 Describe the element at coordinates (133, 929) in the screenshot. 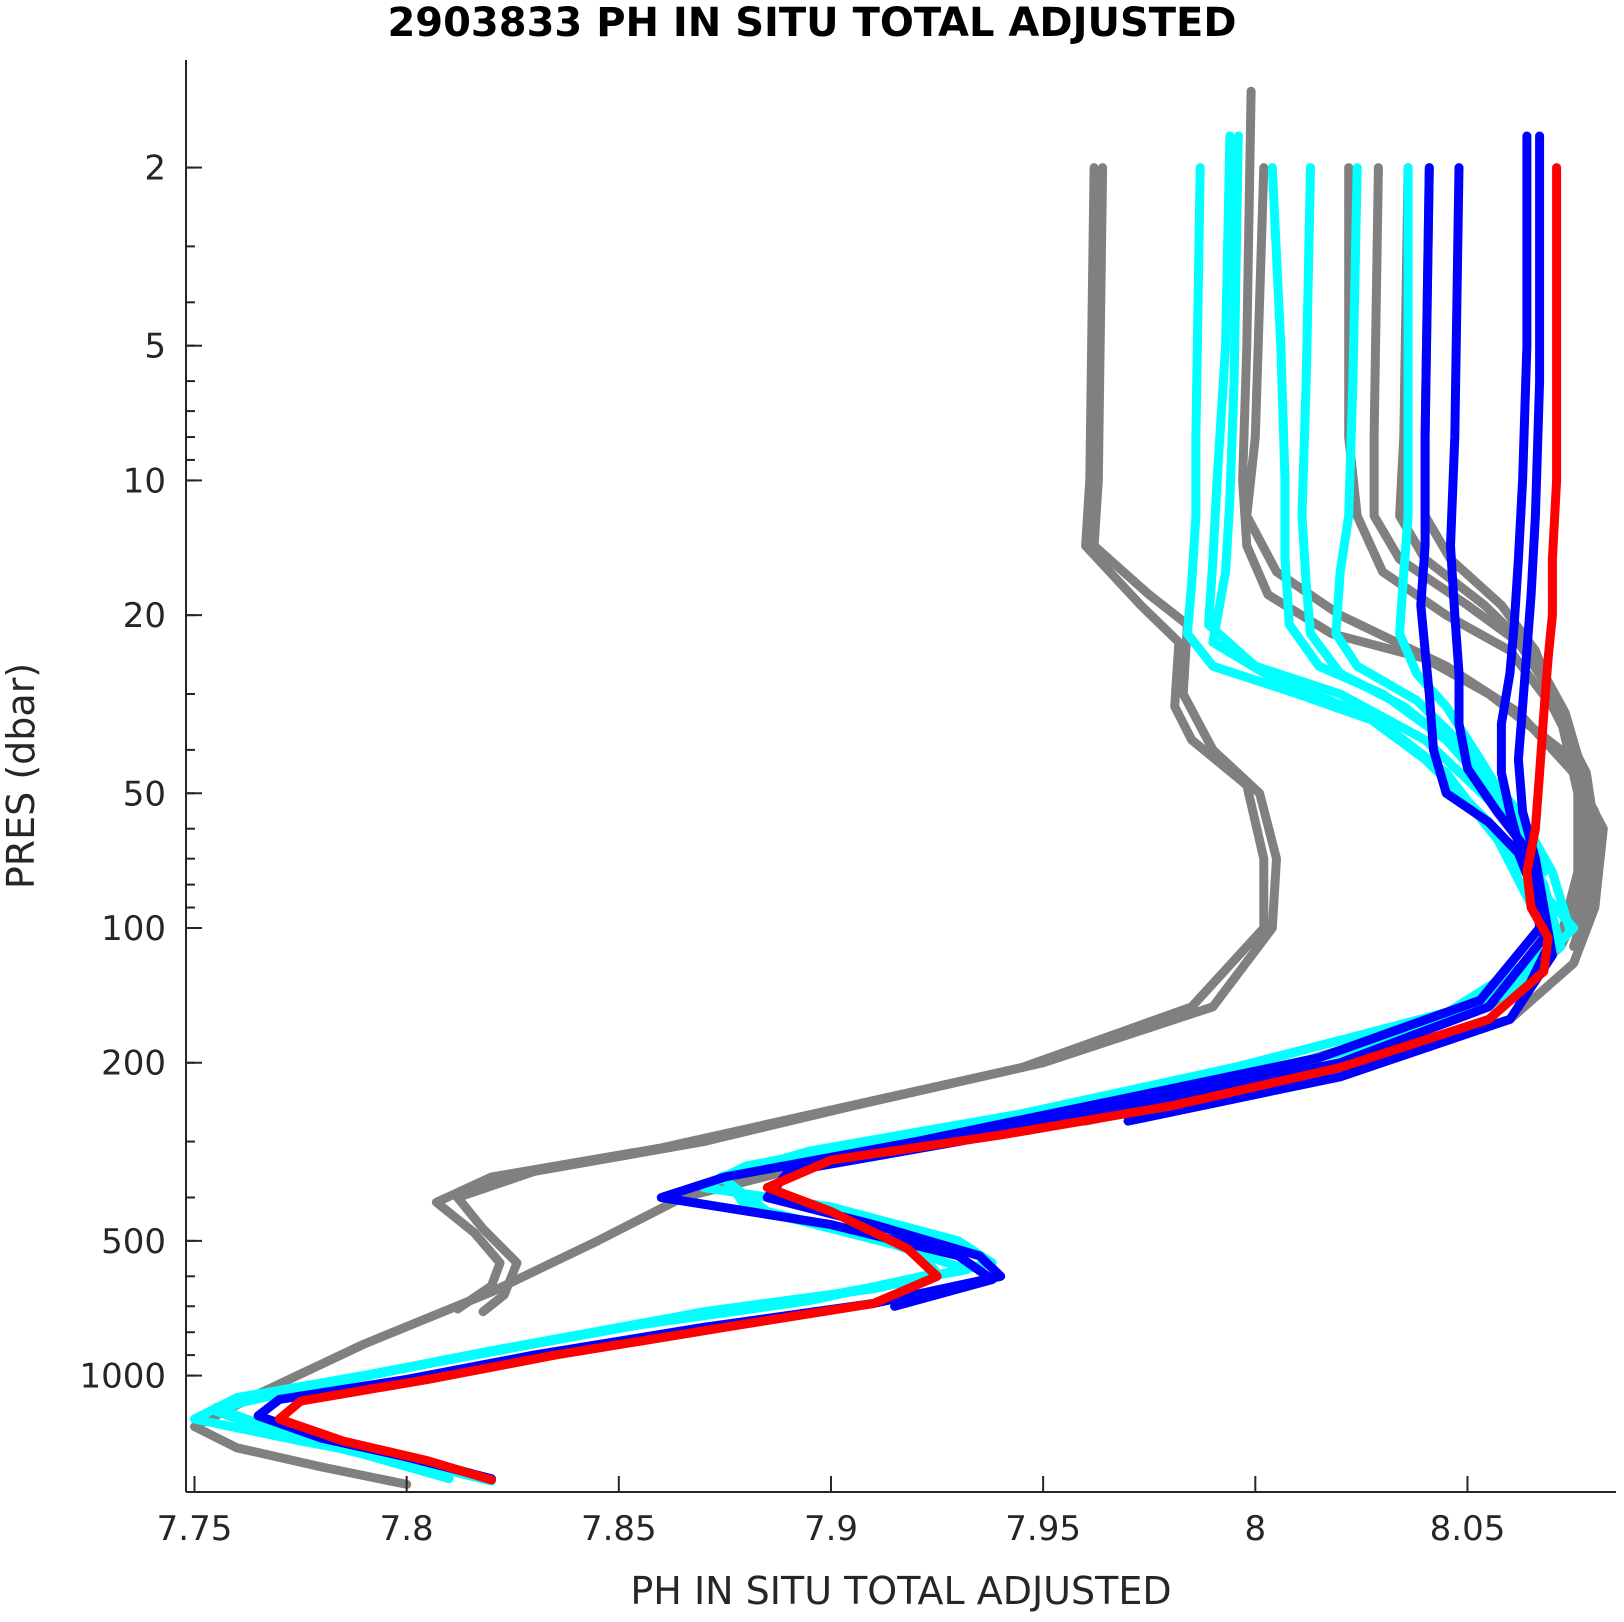

I see `y-tick-label: 100` at that location.